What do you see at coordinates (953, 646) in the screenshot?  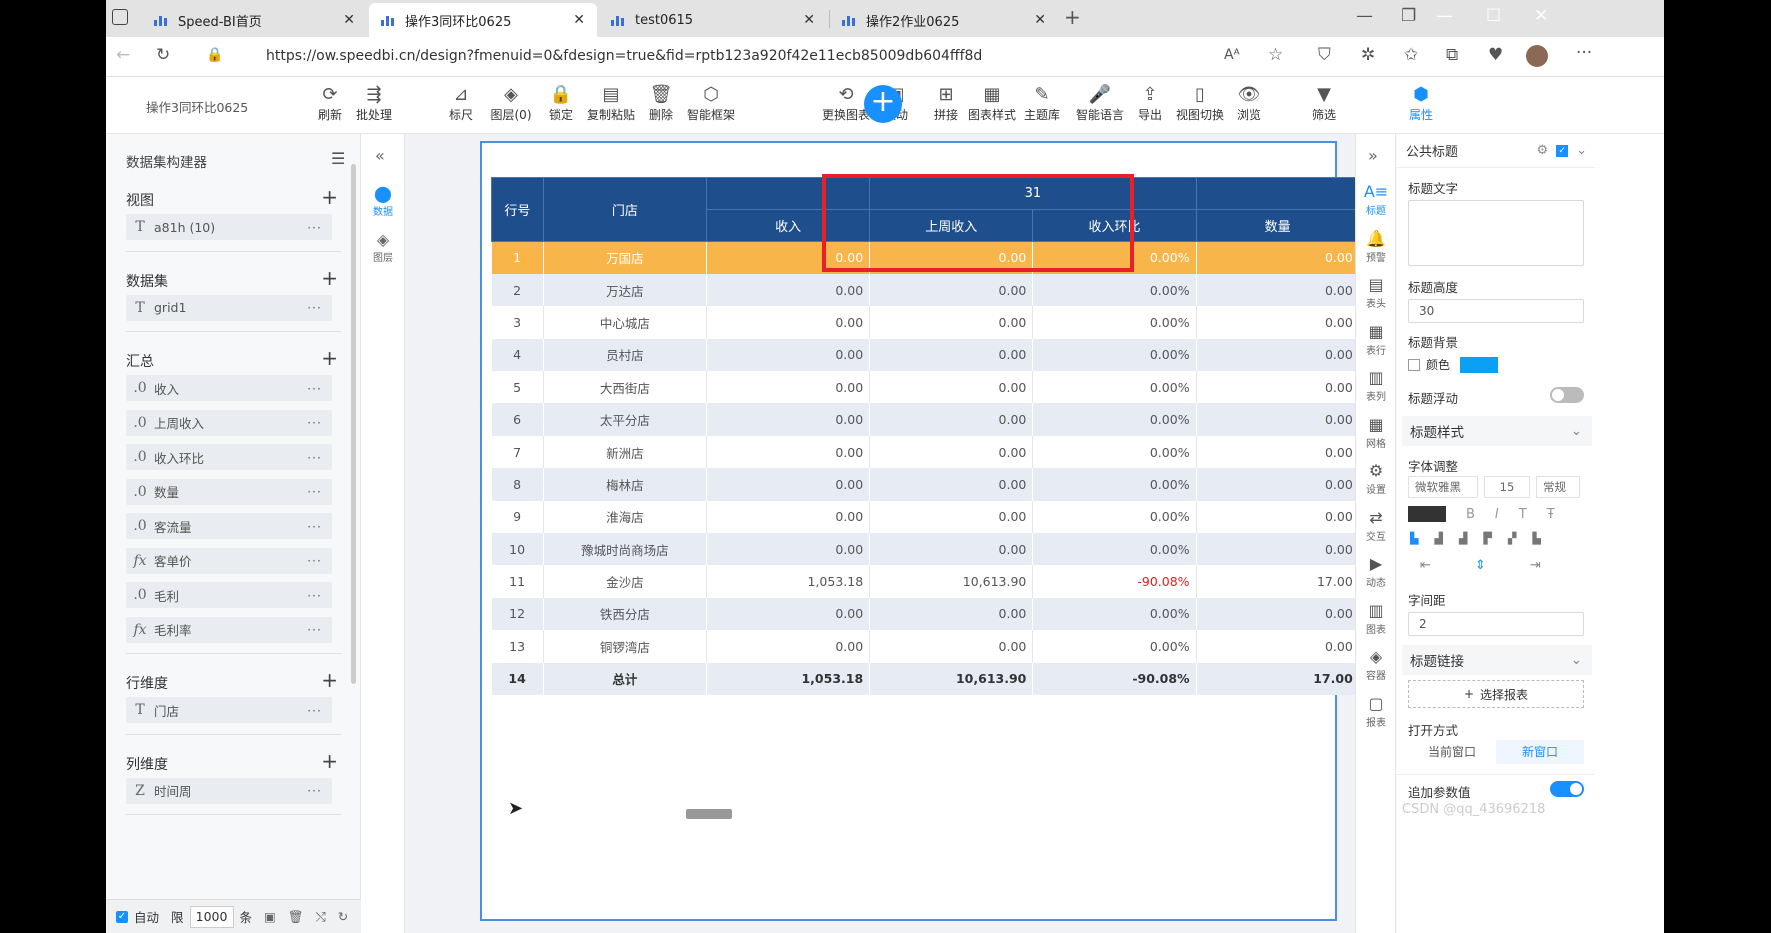 I see `table-row: 13 铜锣湾店 0.00 0.00 0.00% 0.00` at bounding box center [953, 646].